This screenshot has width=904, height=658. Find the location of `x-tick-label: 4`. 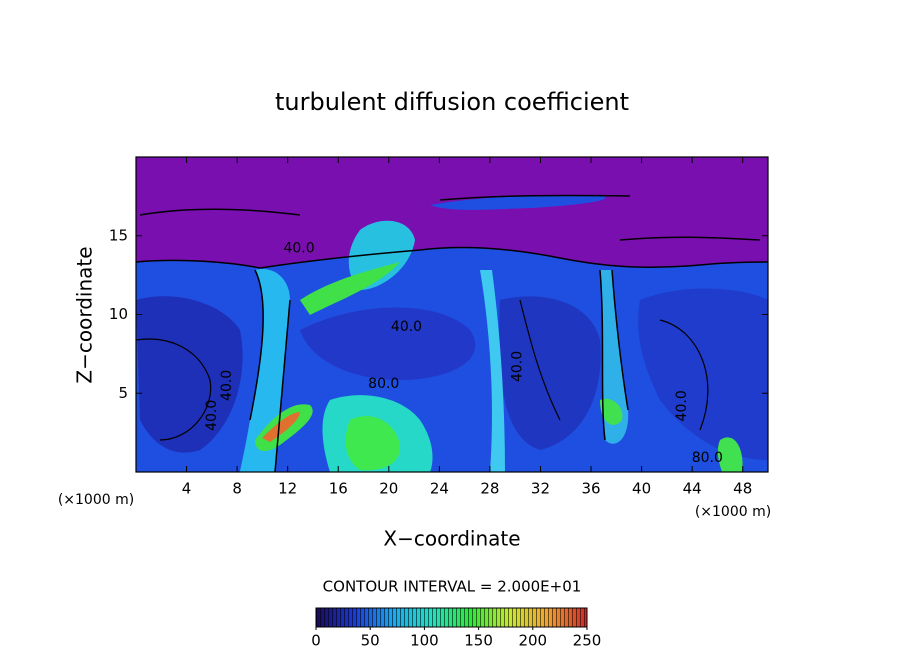

x-tick-label: 4 is located at coordinates (187, 489).